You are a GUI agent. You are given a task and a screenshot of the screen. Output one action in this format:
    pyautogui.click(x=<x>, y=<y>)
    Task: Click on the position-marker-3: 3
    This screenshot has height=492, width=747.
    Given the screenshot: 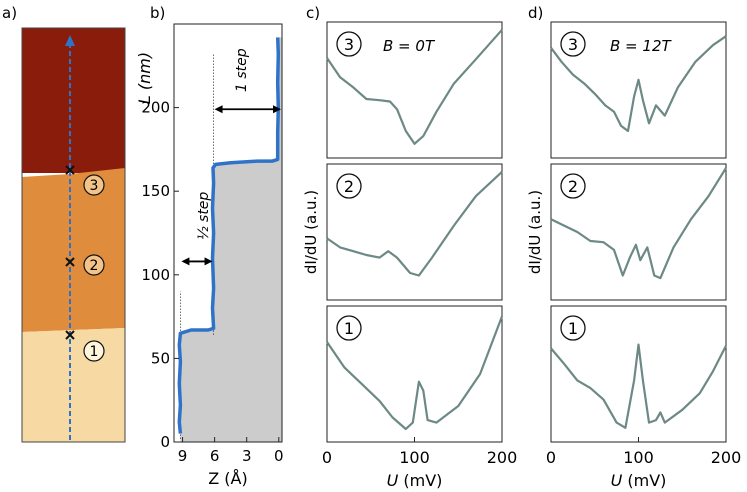 What is the action you would take?
    pyautogui.click(x=85, y=180)
    